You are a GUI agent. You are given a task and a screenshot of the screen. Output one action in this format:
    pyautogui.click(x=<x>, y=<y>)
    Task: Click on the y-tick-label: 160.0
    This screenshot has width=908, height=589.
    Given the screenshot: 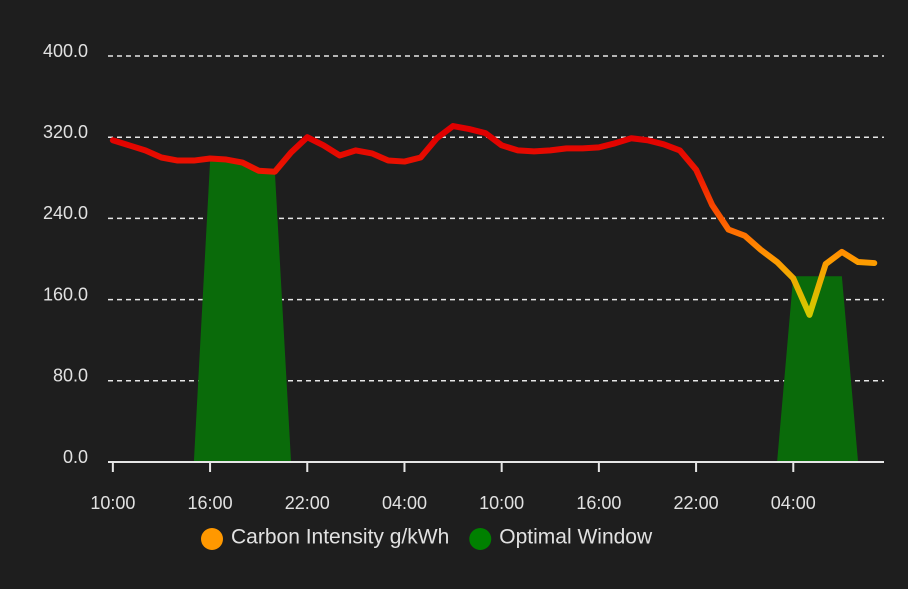 What is the action you would take?
    pyautogui.click(x=65, y=294)
    